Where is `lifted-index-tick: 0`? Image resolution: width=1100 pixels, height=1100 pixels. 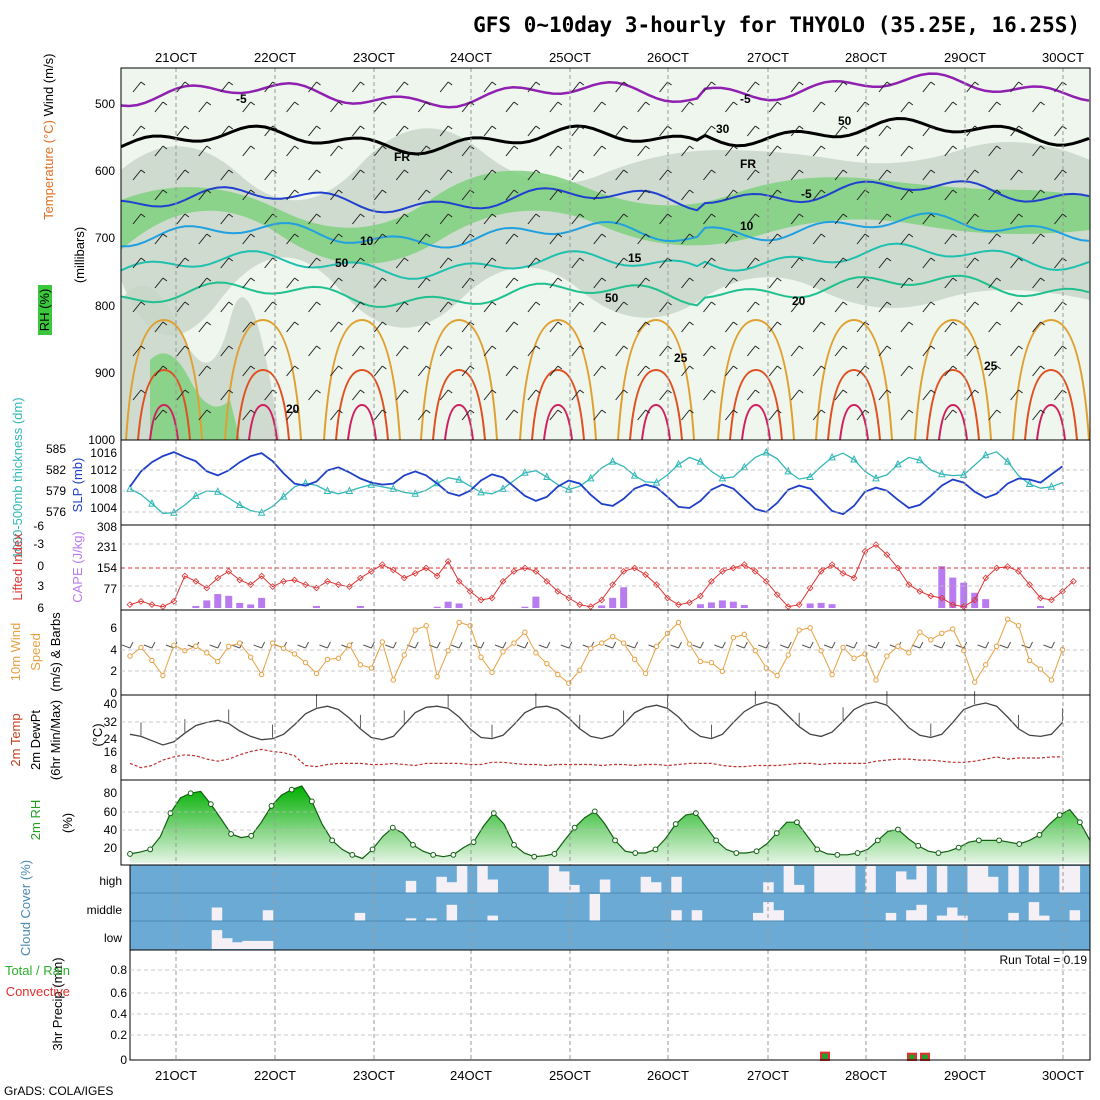 lifted-index-tick: 0 is located at coordinates (40, 566).